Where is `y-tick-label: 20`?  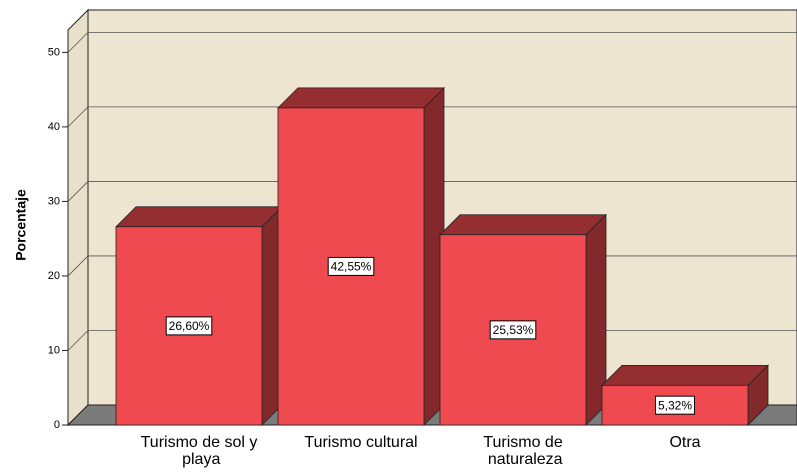 y-tick-label: 20 is located at coordinates (54, 276).